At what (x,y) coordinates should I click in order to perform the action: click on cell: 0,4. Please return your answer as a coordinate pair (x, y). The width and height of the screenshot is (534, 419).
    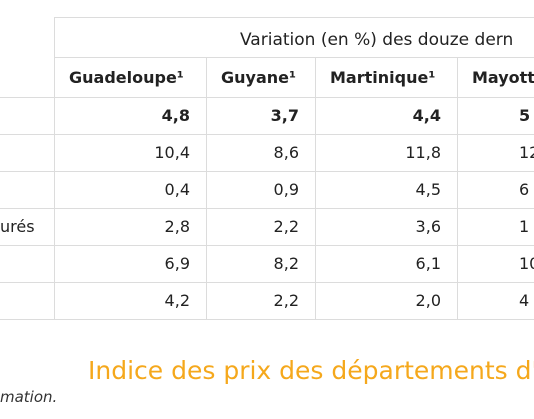
    Looking at the image, I should click on (177, 189).